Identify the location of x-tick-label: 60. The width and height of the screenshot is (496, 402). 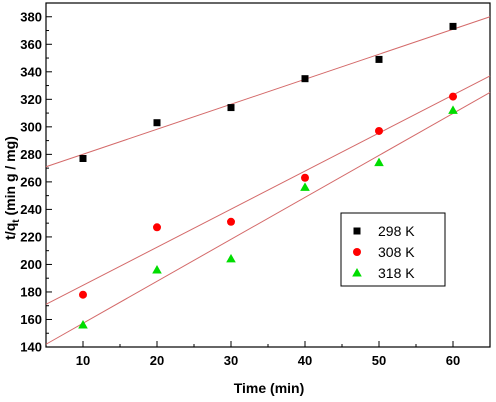
(453, 360).